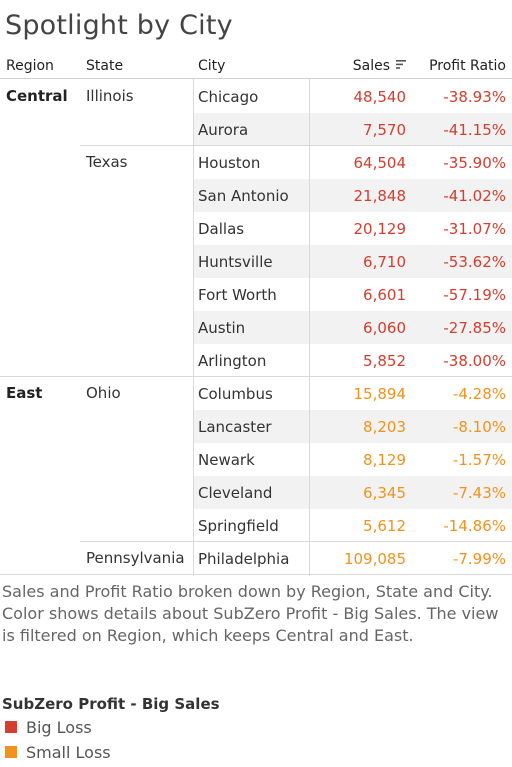 The width and height of the screenshot is (512, 767). I want to click on sales-cell: 6,345, so click(384, 493).